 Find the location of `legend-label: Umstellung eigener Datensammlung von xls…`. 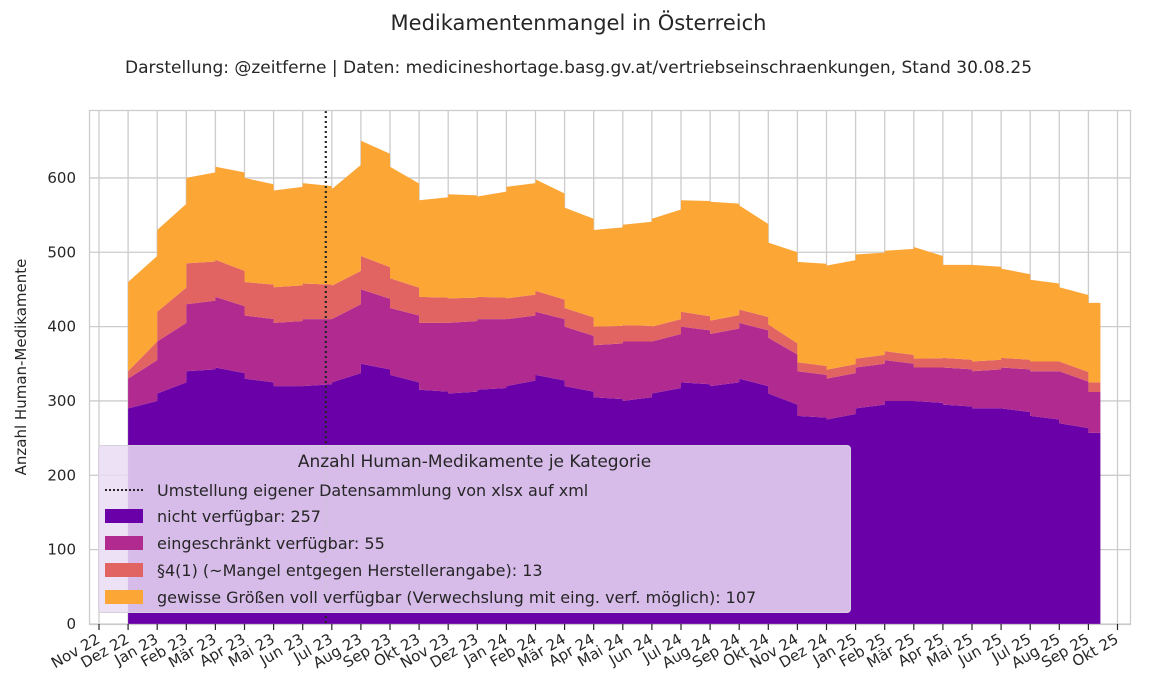

legend-label: Umstellung eigener Datensammlung von xls… is located at coordinates (373, 490).